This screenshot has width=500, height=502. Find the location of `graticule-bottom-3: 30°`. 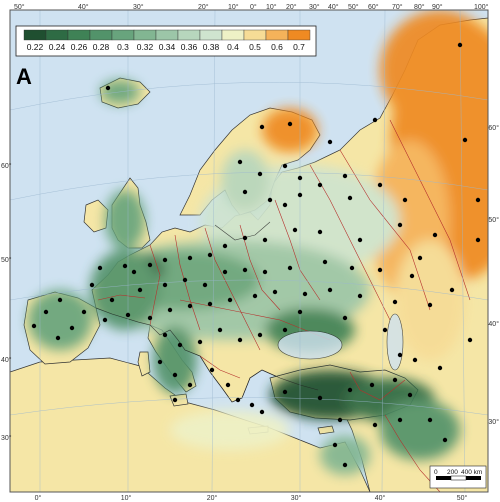

graticule-bottom-3: 30° is located at coordinates (296, 498).